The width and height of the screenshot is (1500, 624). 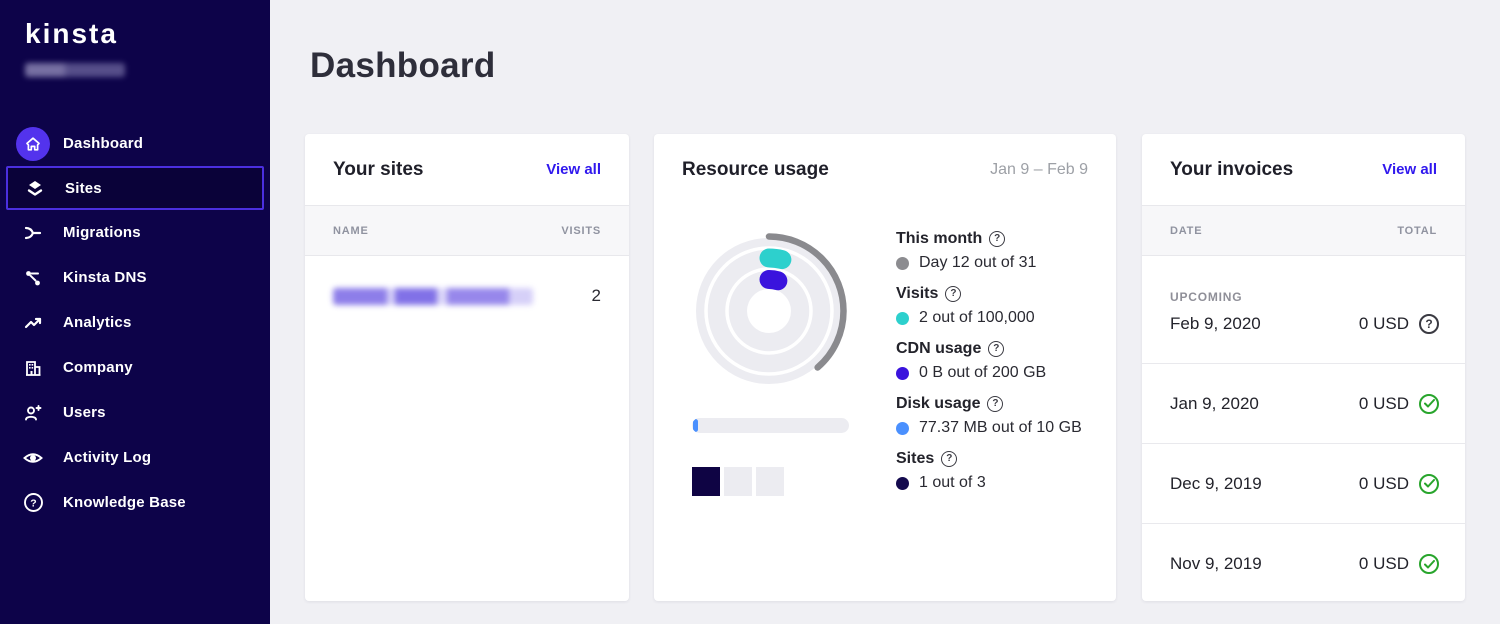 What do you see at coordinates (33, 278) in the screenshot?
I see `dns-icon` at bounding box center [33, 278].